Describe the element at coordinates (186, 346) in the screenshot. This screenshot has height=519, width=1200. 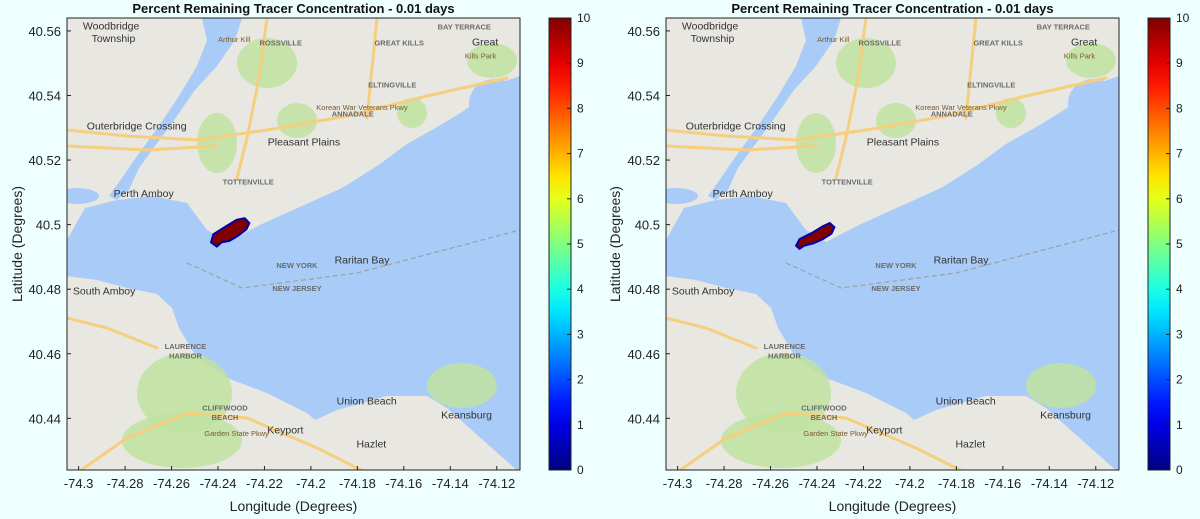
I see `map-label: LAURENCE` at that location.